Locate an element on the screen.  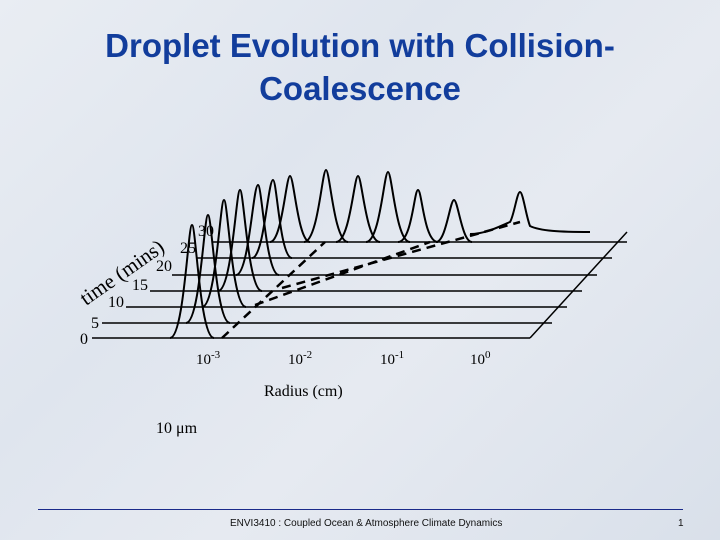
title-line-1: Droplet Evolution with Collision- is located at coordinates (360, 45).